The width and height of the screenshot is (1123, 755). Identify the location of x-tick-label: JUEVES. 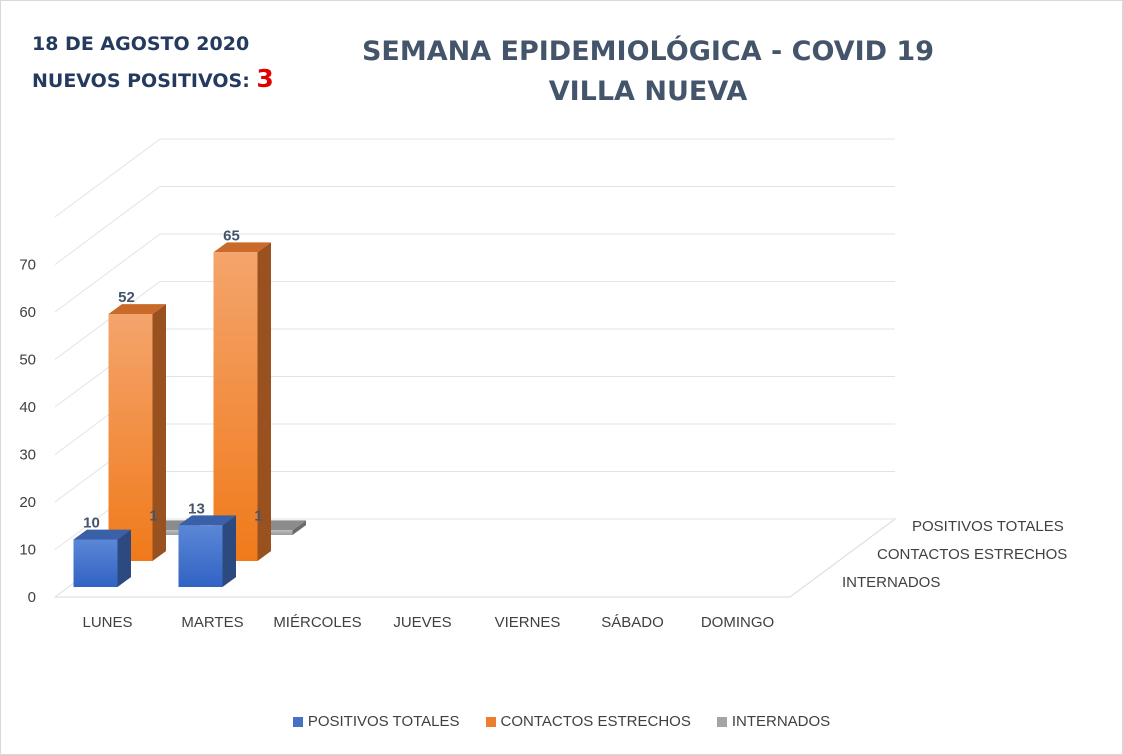
(422, 622).